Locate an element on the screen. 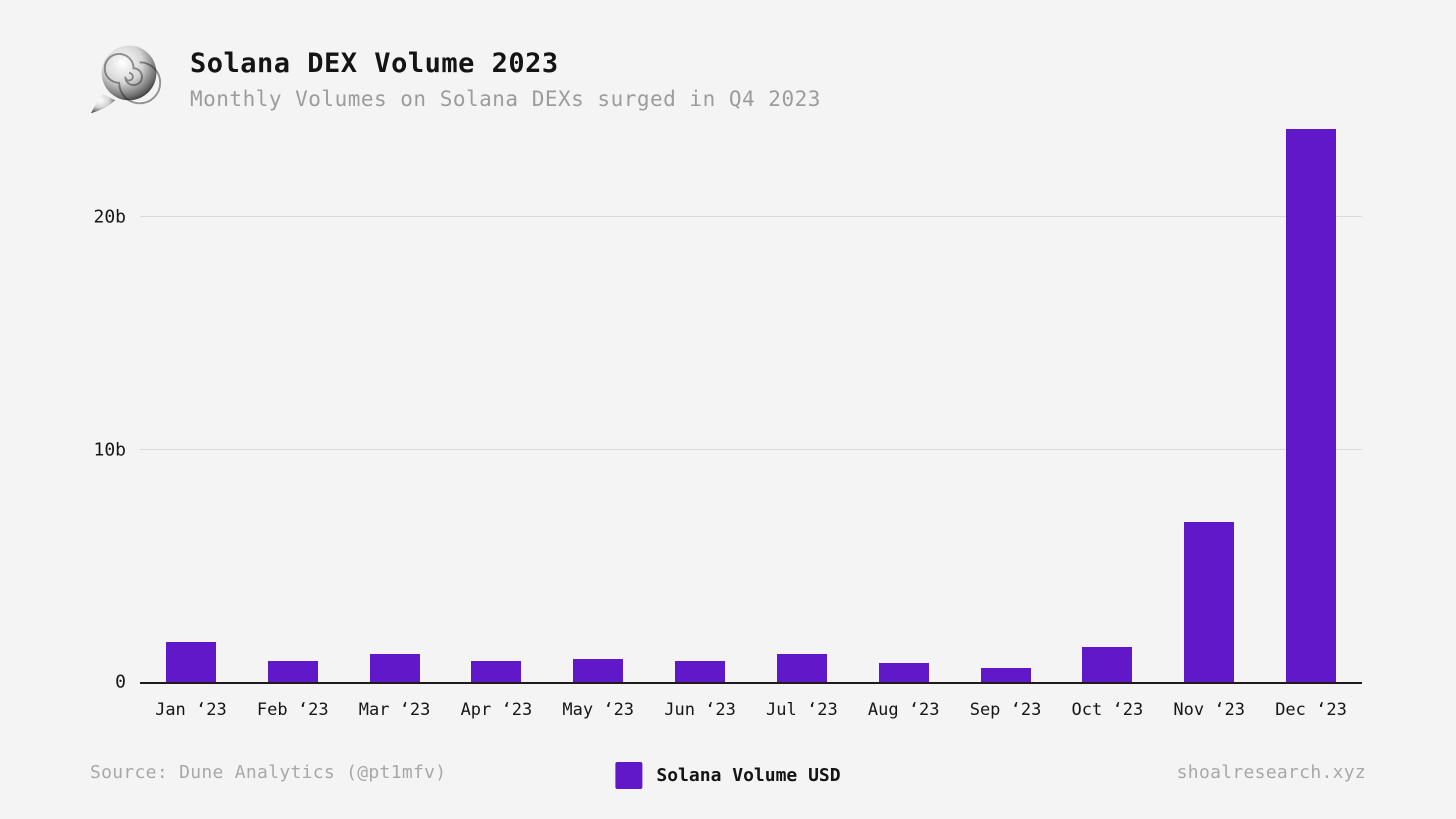 The width and height of the screenshot is (1456, 819). y-tick-label: 20b is located at coordinates (109, 217).